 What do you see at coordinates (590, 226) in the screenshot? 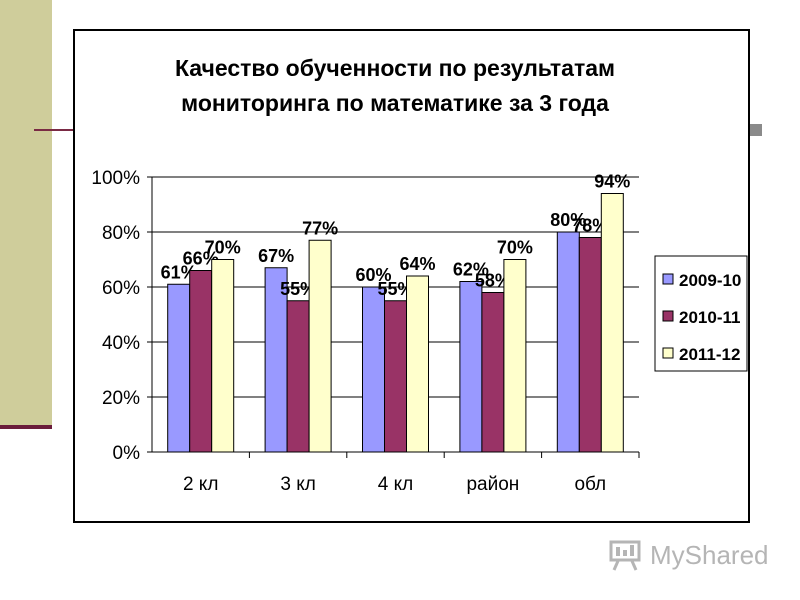
I see `data-label: 78%` at bounding box center [590, 226].